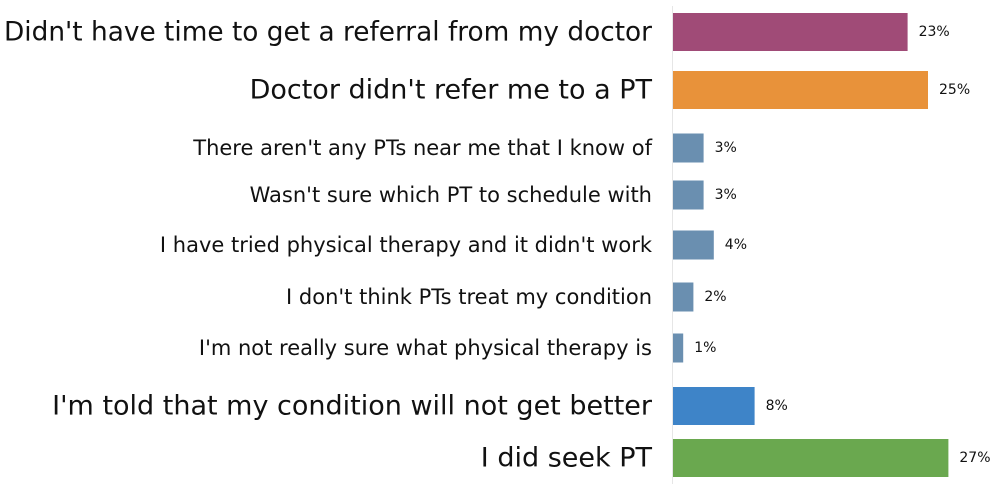  What do you see at coordinates (726, 195) in the screenshot?
I see `value-label-3: 3%` at bounding box center [726, 195].